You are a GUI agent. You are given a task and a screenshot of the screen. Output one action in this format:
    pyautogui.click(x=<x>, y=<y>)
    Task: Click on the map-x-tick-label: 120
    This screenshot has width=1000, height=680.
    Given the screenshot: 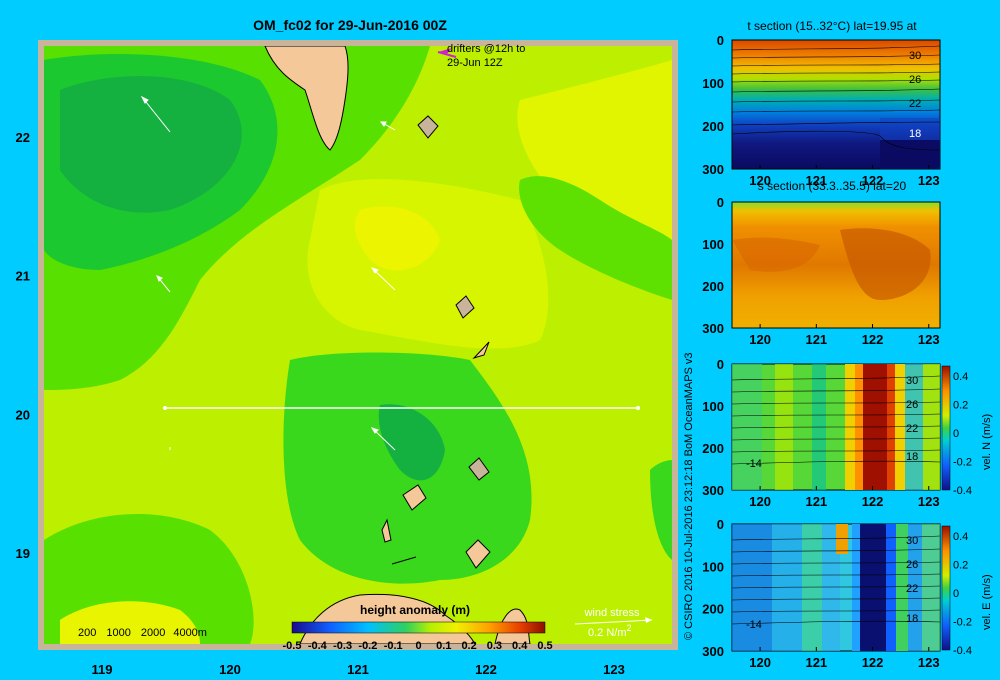 What is the action you would take?
    pyautogui.click(x=230, y=669)
    